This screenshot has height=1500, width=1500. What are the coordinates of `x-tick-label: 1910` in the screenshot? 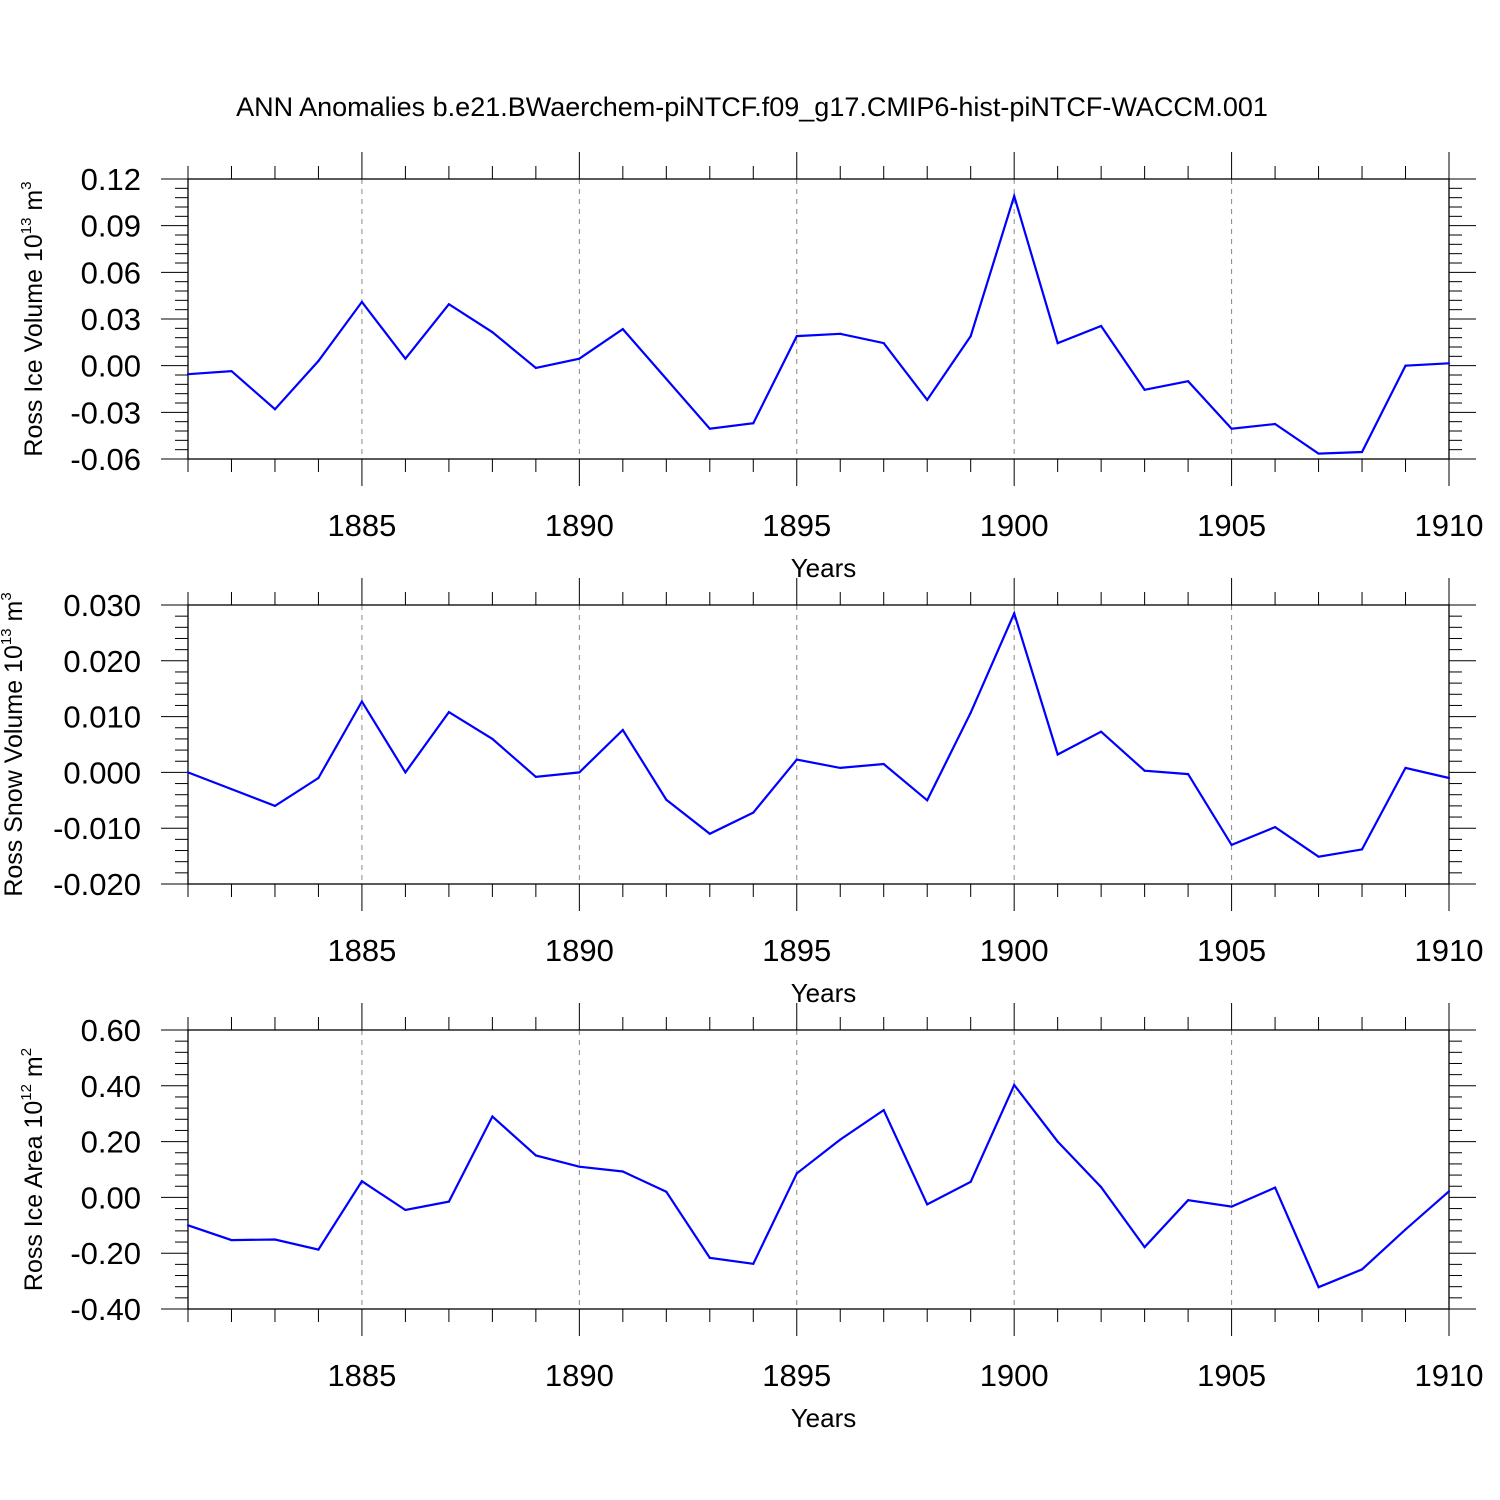 It's located at (1449, 1375).